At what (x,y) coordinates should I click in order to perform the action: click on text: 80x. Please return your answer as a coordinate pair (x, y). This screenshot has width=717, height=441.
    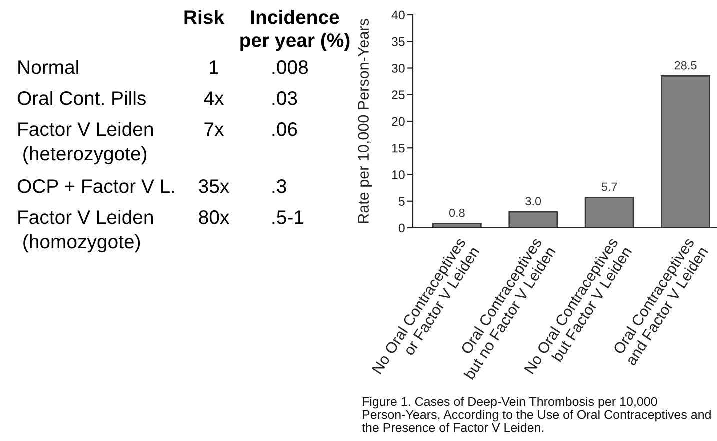
    Looking at the image, I should click on (214, 217).